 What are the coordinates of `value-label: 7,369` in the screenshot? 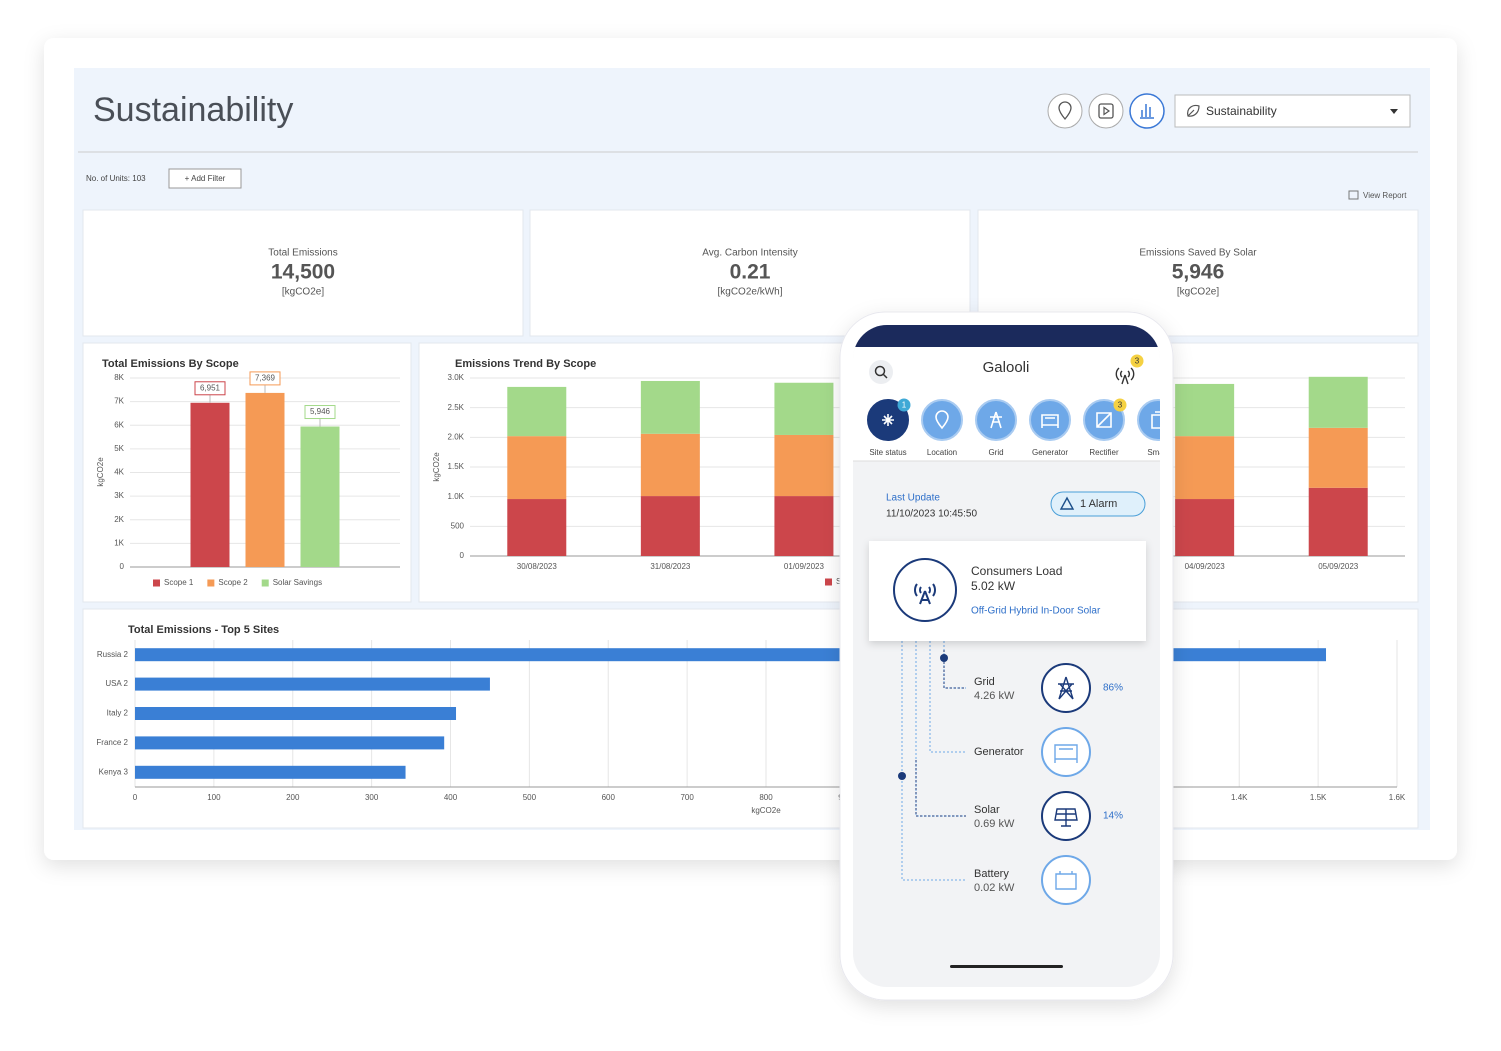 It's located at (265, 378).